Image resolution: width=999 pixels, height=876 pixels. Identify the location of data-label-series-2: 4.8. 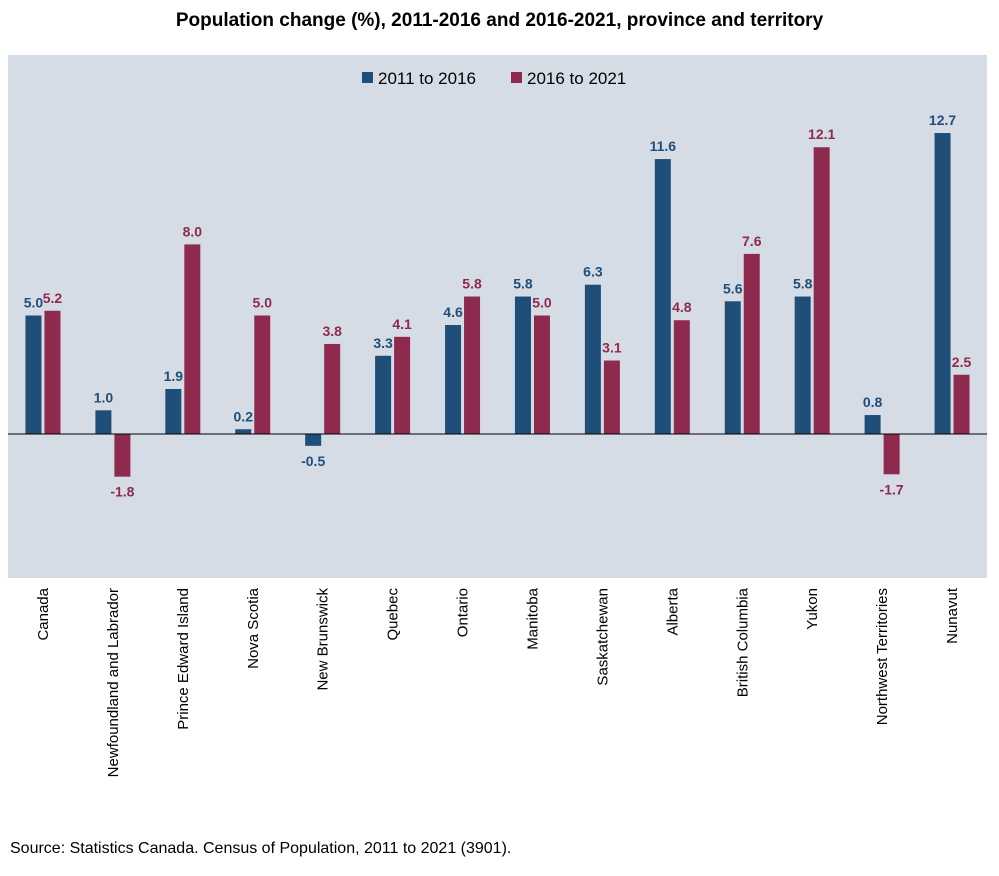
(682, 307).